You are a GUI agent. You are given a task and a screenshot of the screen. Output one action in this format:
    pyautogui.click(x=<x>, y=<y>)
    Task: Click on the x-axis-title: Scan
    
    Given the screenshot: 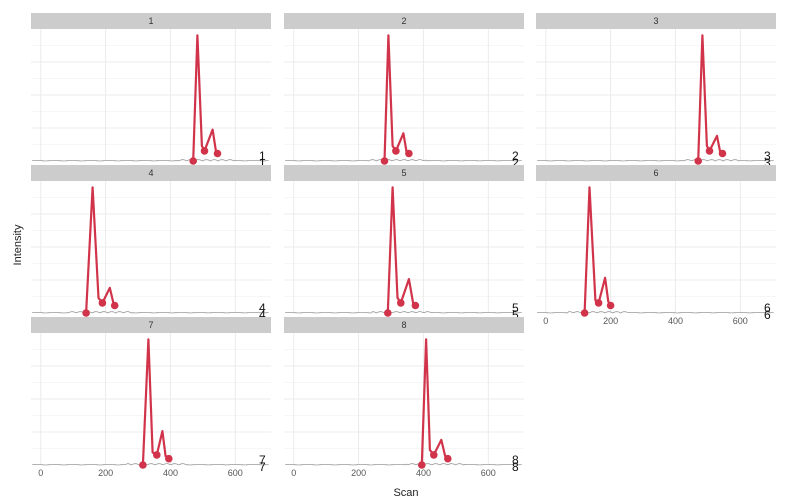 What is the action you would take?
    pyautogui.click(x=405, y=493)
    